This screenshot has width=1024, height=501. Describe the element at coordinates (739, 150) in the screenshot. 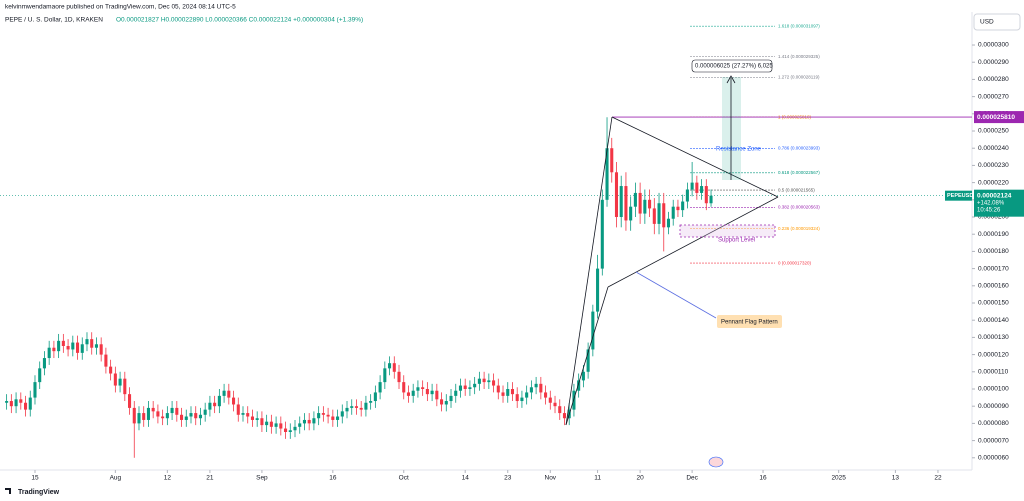

I see `resistance-label: Resistance Zone` at that location.